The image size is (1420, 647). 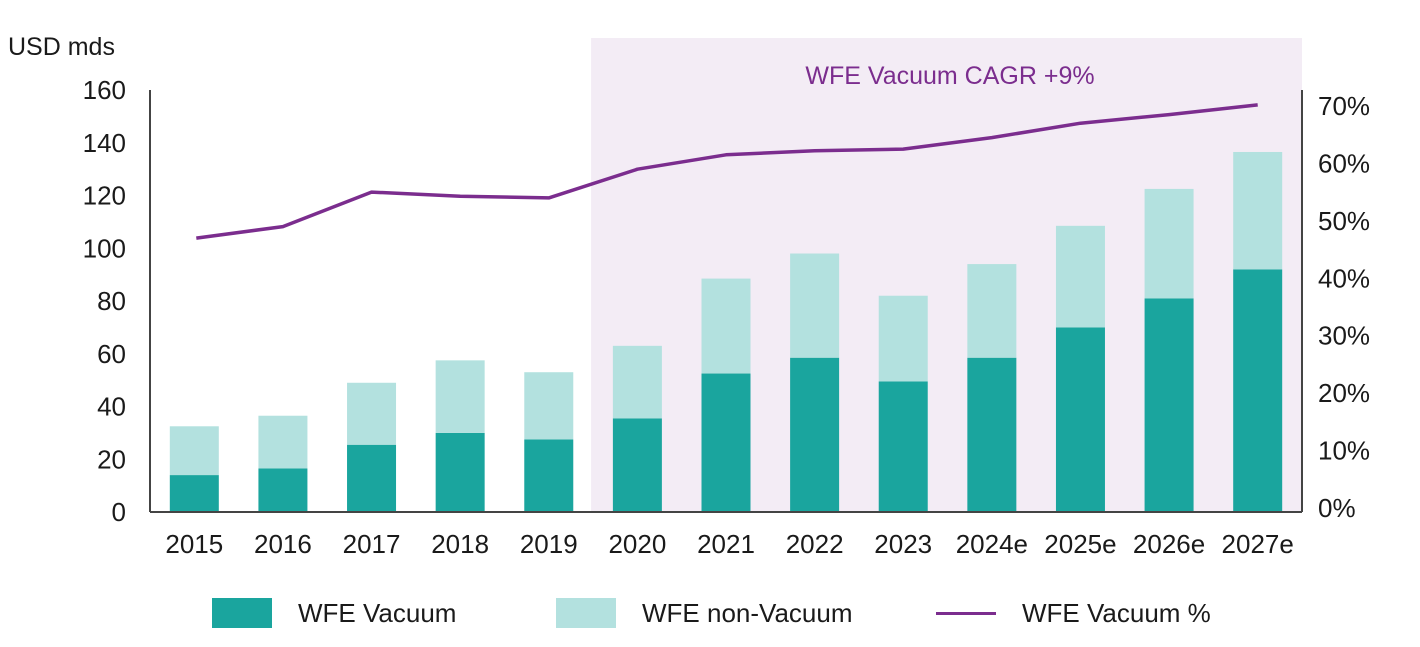 What do you see at coordinates (242, 613) in the screenshot?
I see `legend-swatch-vacuum` at bounding box center [242, 613].